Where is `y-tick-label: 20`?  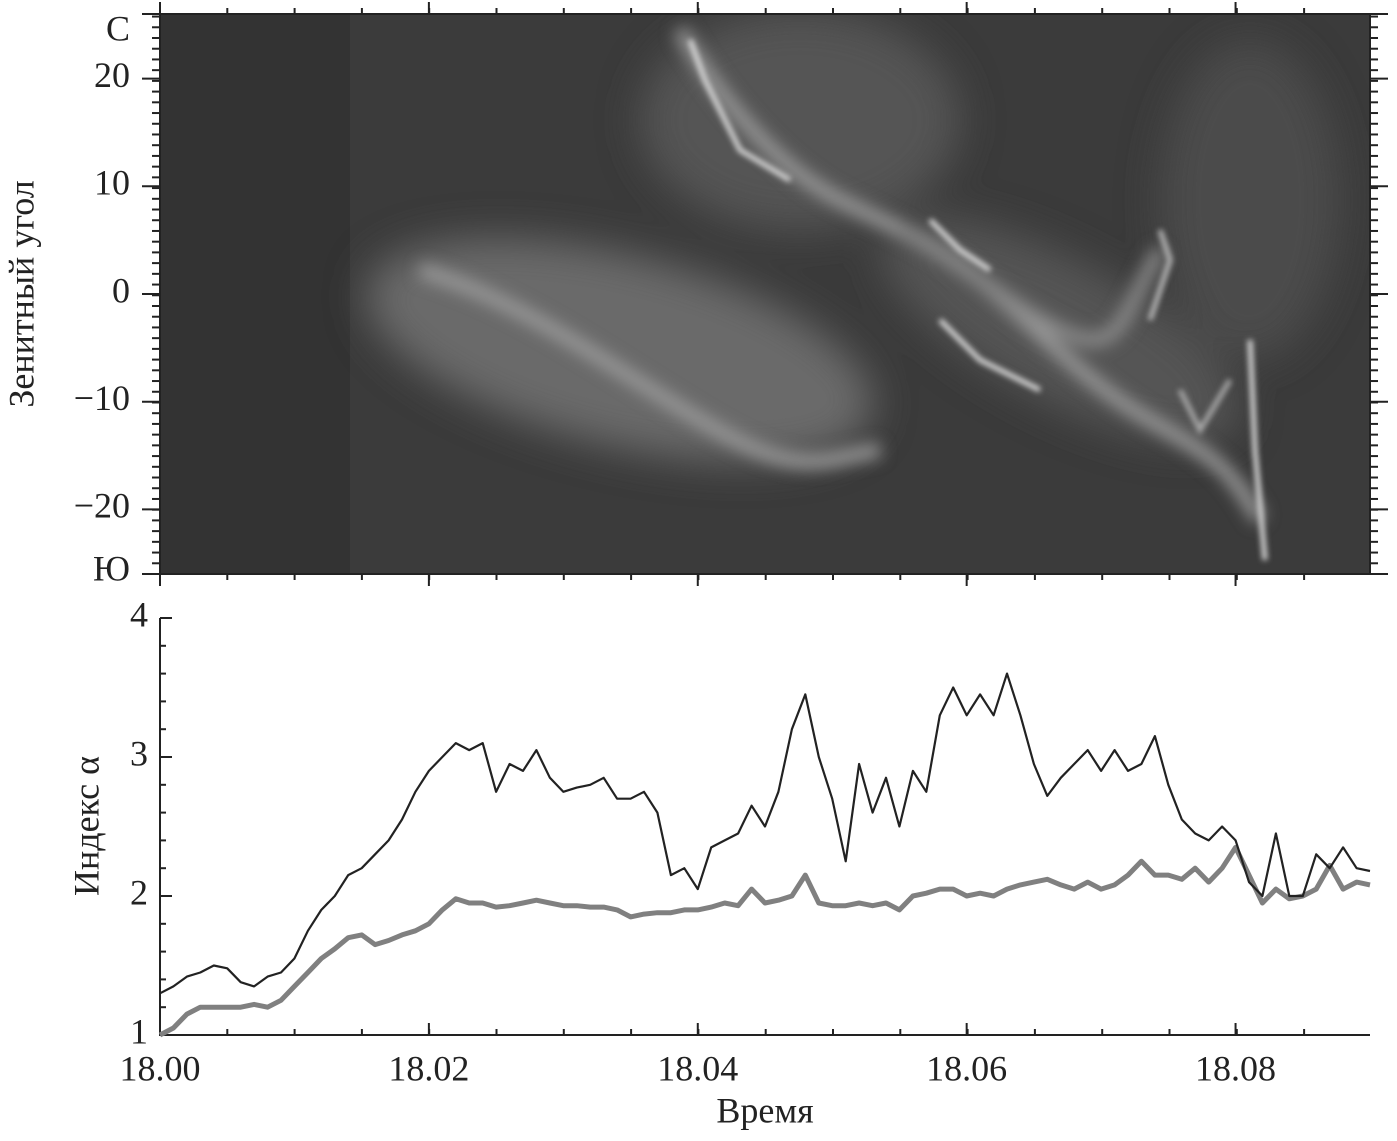
y-tick-label: 20 is located at coordinates (112, 75).